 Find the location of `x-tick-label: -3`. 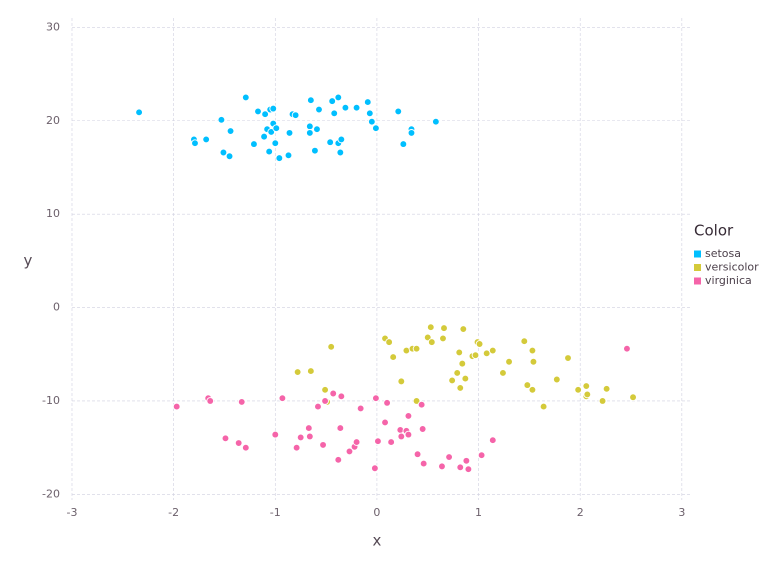

x-tick-label: -3 is located at coordinates (72, 512).